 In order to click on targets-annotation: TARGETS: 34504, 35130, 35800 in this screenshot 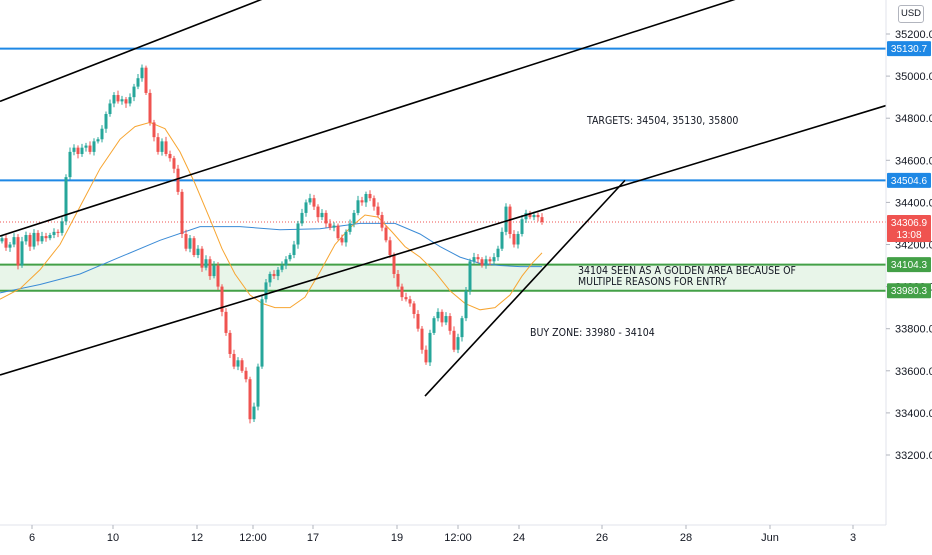, I will do `click(662, 121)`.